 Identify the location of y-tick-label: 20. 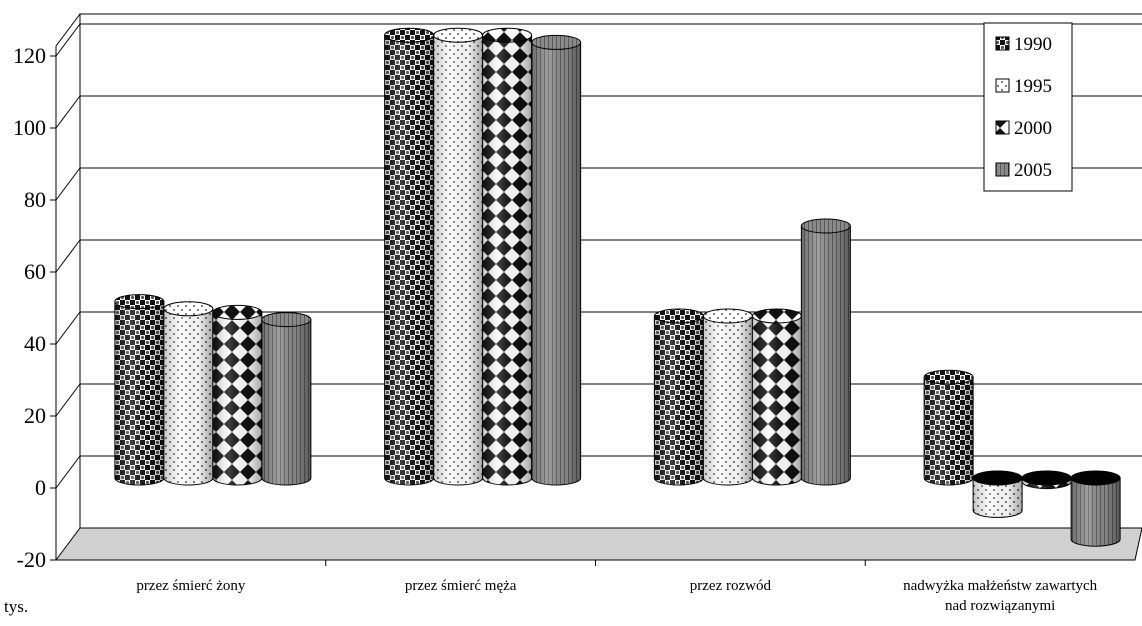
(35, 415).